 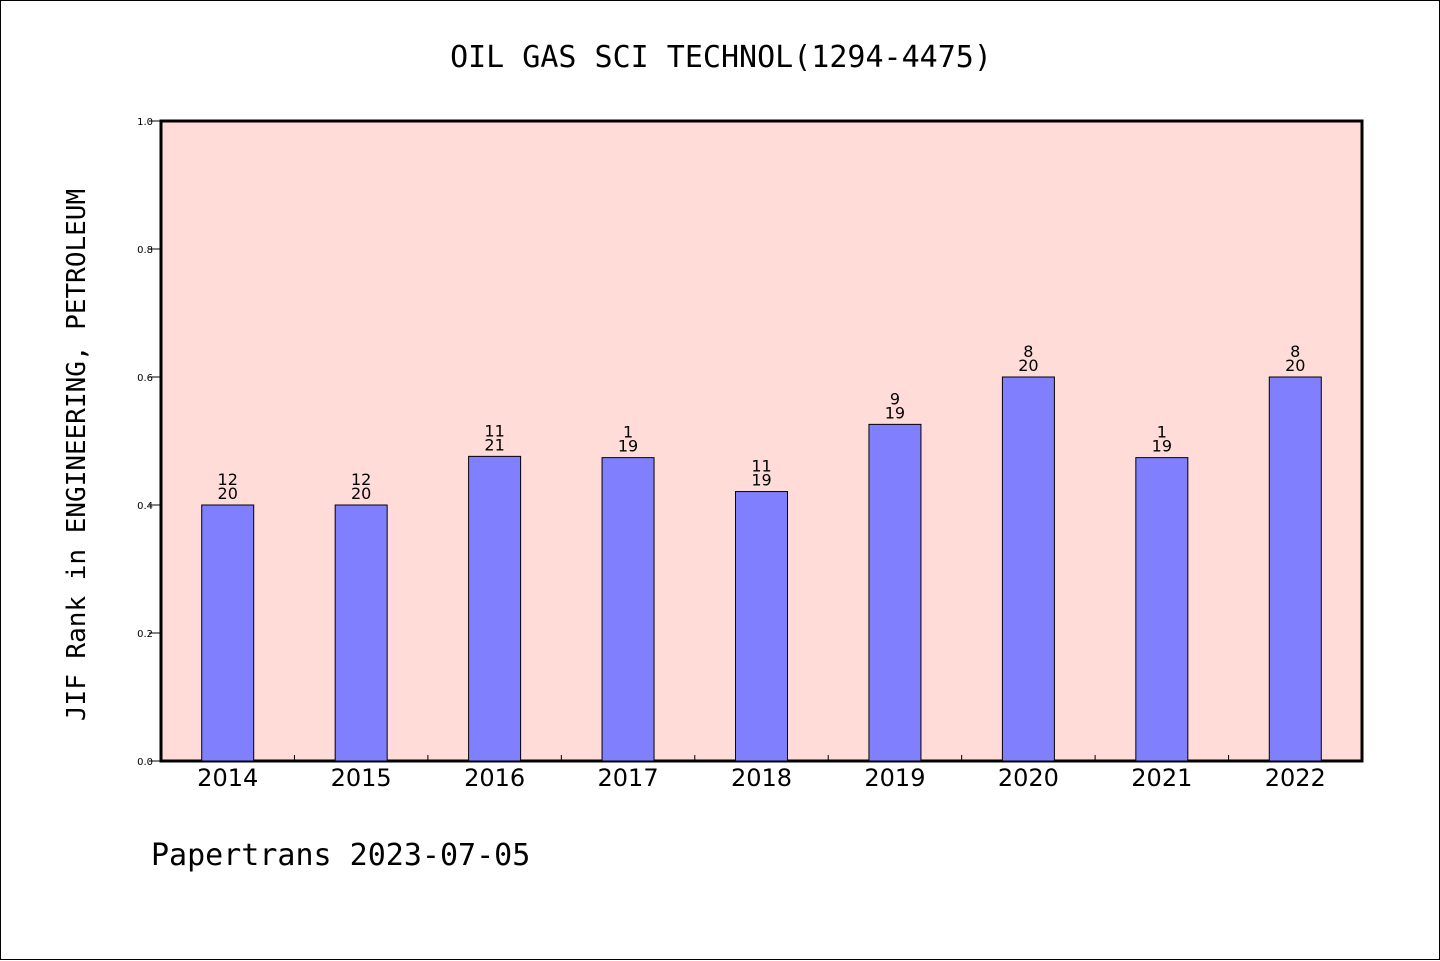 I want to click on bar-2018, so click(x=761, y=626).